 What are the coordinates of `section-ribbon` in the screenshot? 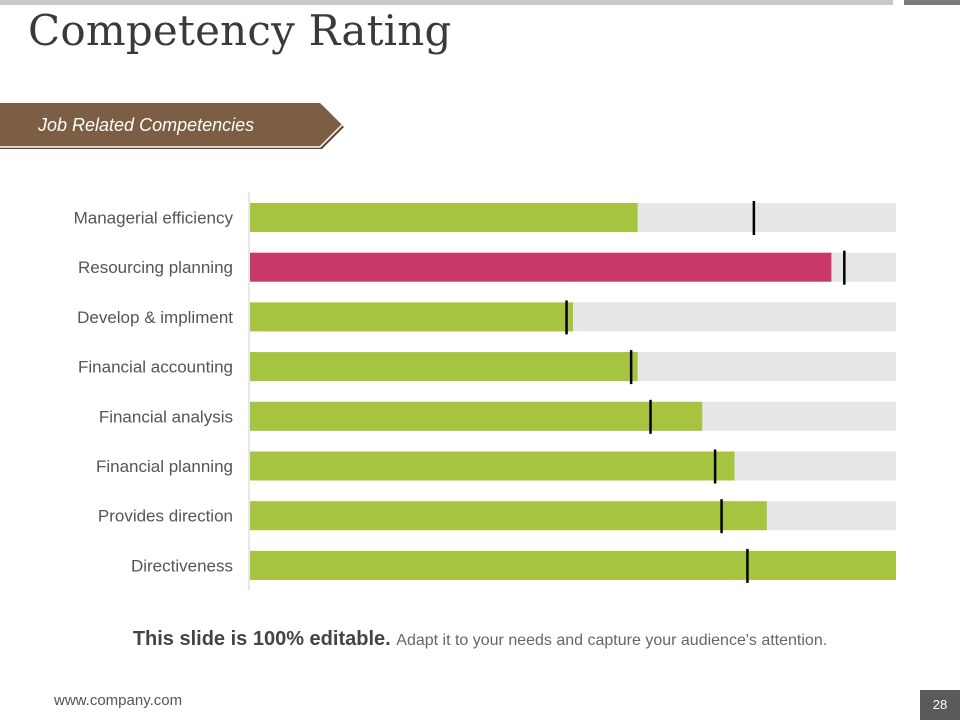 It's located at (172, 126).